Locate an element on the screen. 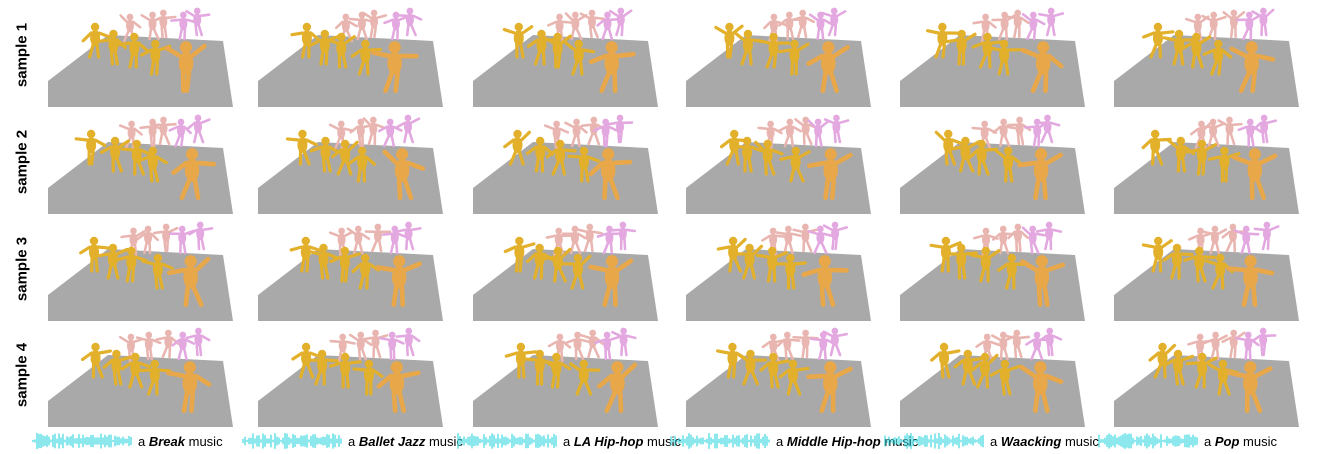 The width and height of the screenshot is (1325, 454). music-caption-la-hip-hop: a LA Hip-hop music is located at coordinates (569, 441).